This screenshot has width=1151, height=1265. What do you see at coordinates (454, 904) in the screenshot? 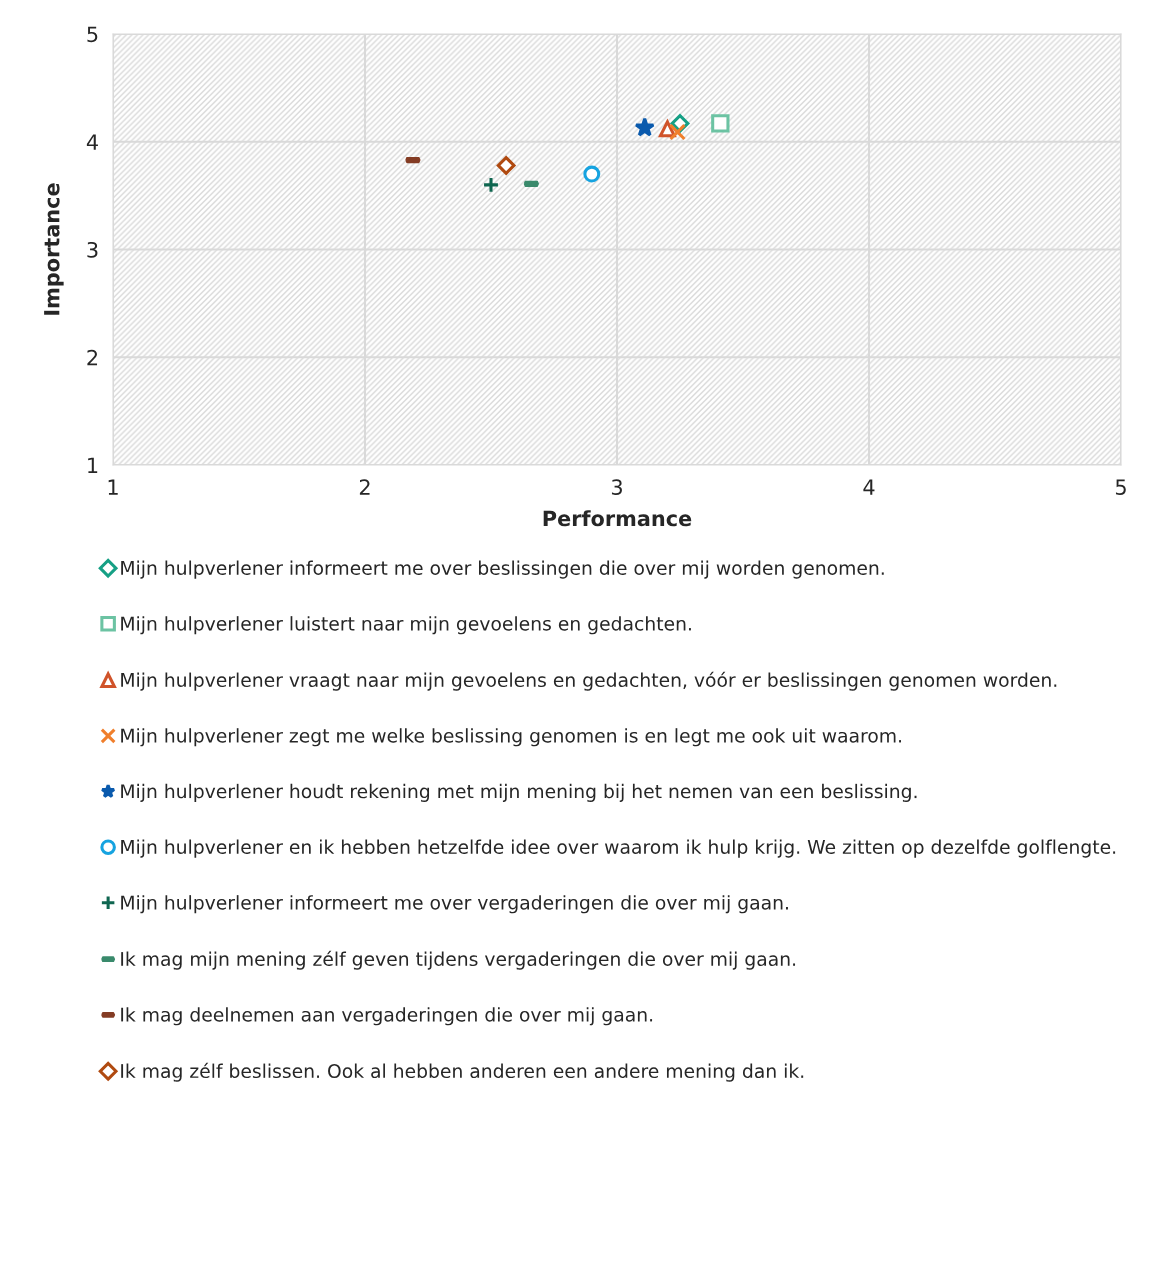
I see `legend-label: Mijn hulpverlener informeert me over vergaderingen die over mij gaan.` at bounding box center [454, 904].